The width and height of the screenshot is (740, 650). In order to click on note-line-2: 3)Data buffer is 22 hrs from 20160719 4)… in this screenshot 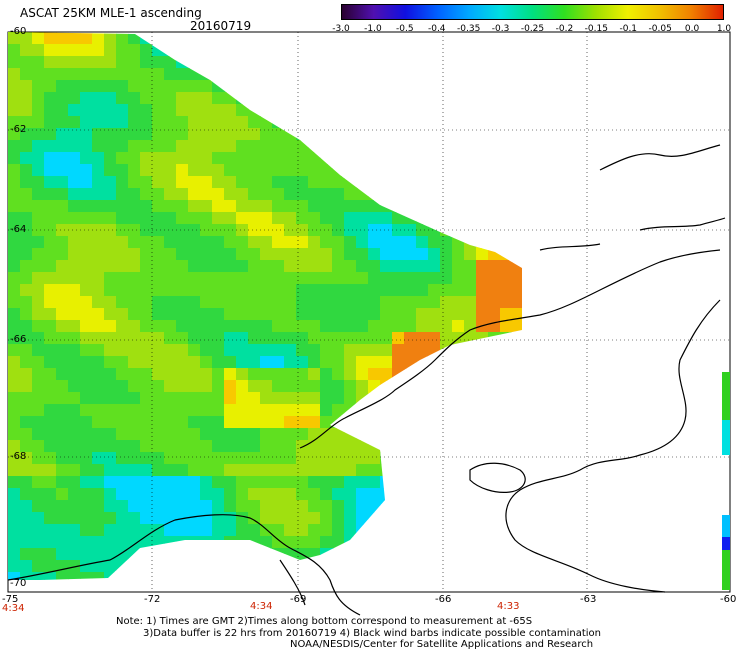, I will do `click(372, 633)`.